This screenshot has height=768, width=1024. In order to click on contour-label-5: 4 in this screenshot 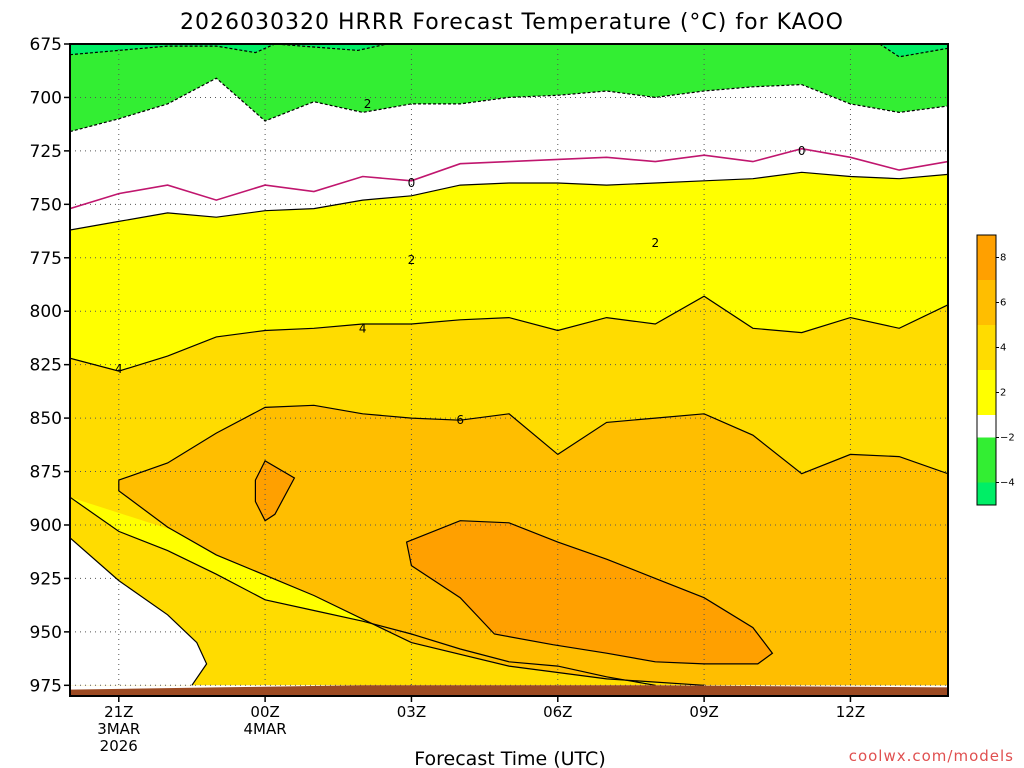, I will do `click(119, 369)`.